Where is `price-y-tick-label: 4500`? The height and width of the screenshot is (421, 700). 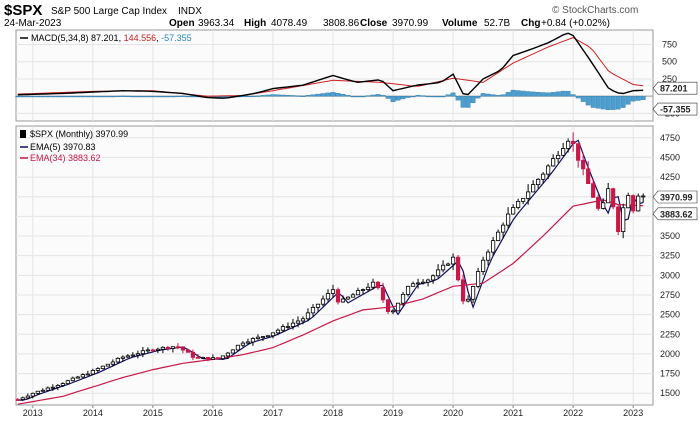
price-y-tick-label: 4500 is located at coordinates (670, 157).